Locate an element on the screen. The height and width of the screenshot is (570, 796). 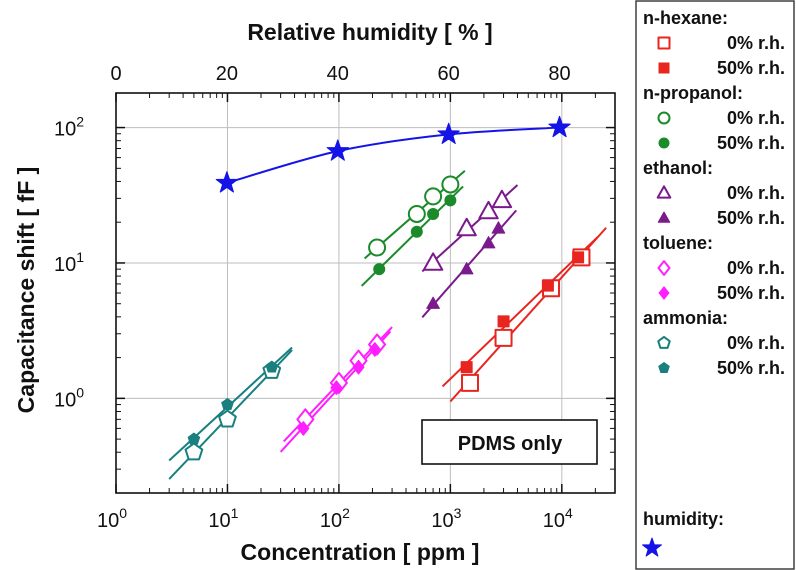
x-tick-label: 10⁰ is located at coordinates (112, 518).